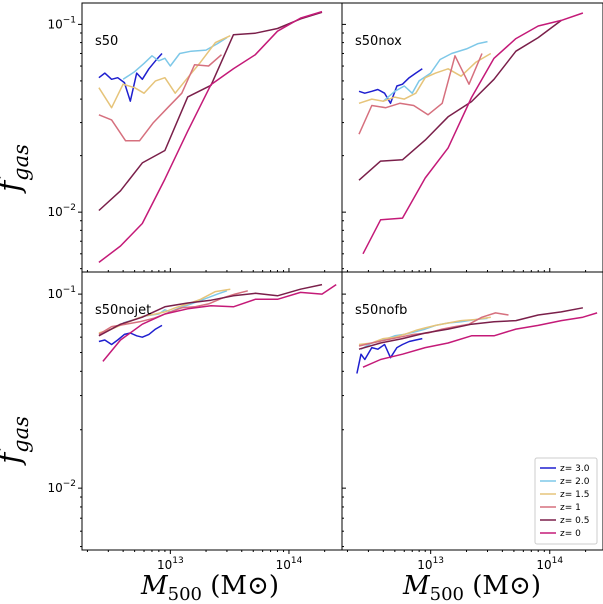 Image resolution: width=603 pixels, height=604 pixels. What do you see at coordinates (378, 41) in the screenshot?
I see `panel-label: s50nox` at bounding box center [378, 41].